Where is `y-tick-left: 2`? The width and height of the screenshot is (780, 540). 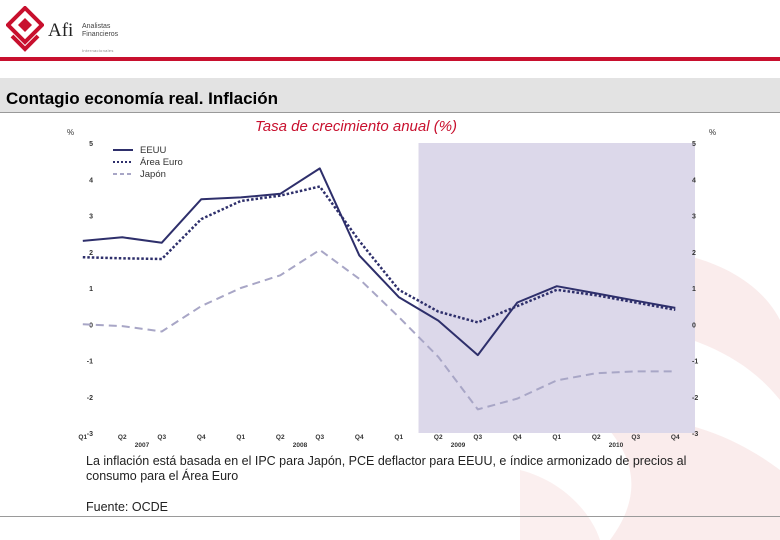
y-tick-left: 2 is located at coordinates (91, 253).